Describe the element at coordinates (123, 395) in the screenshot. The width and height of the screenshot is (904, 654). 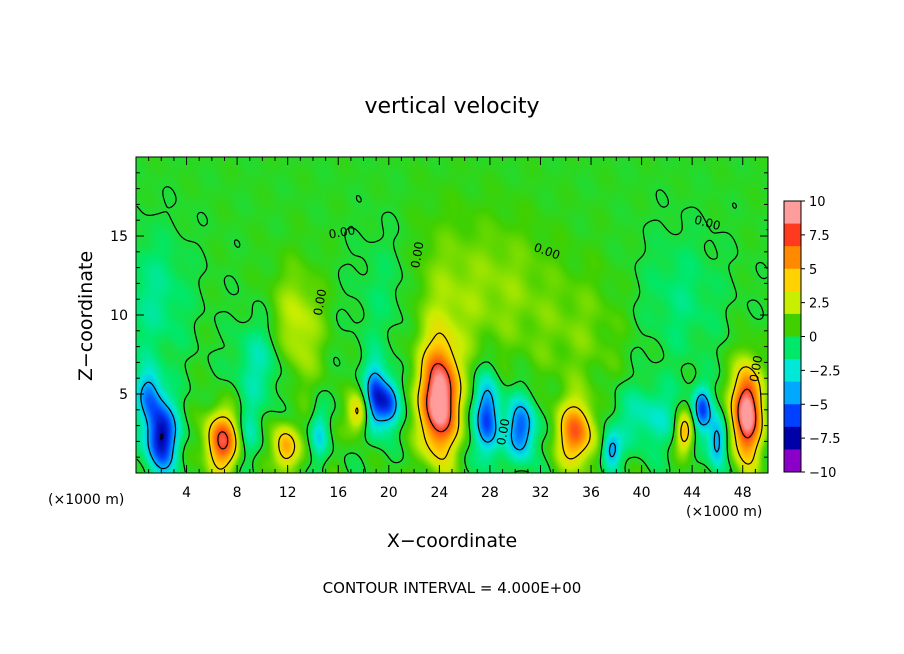
I see `y-tick-label: 5` at that location.